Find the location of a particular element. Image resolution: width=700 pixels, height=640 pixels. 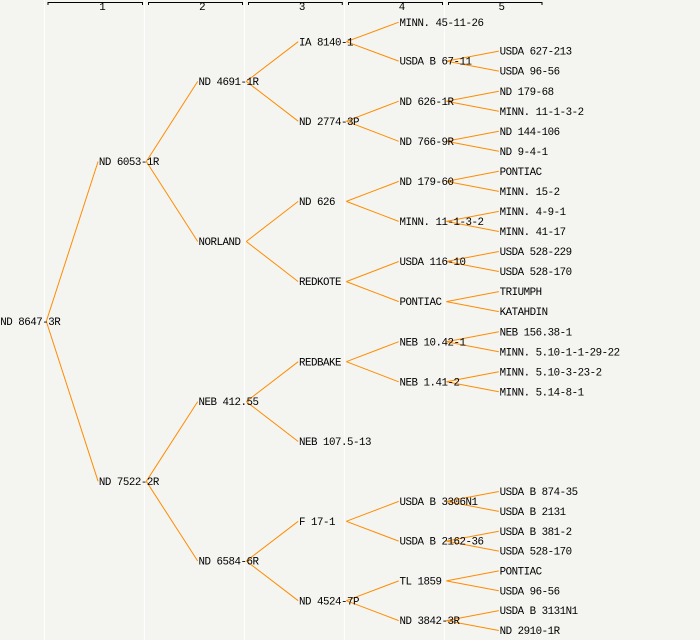

svg-text: 1 is located at coordinates (102, 8).